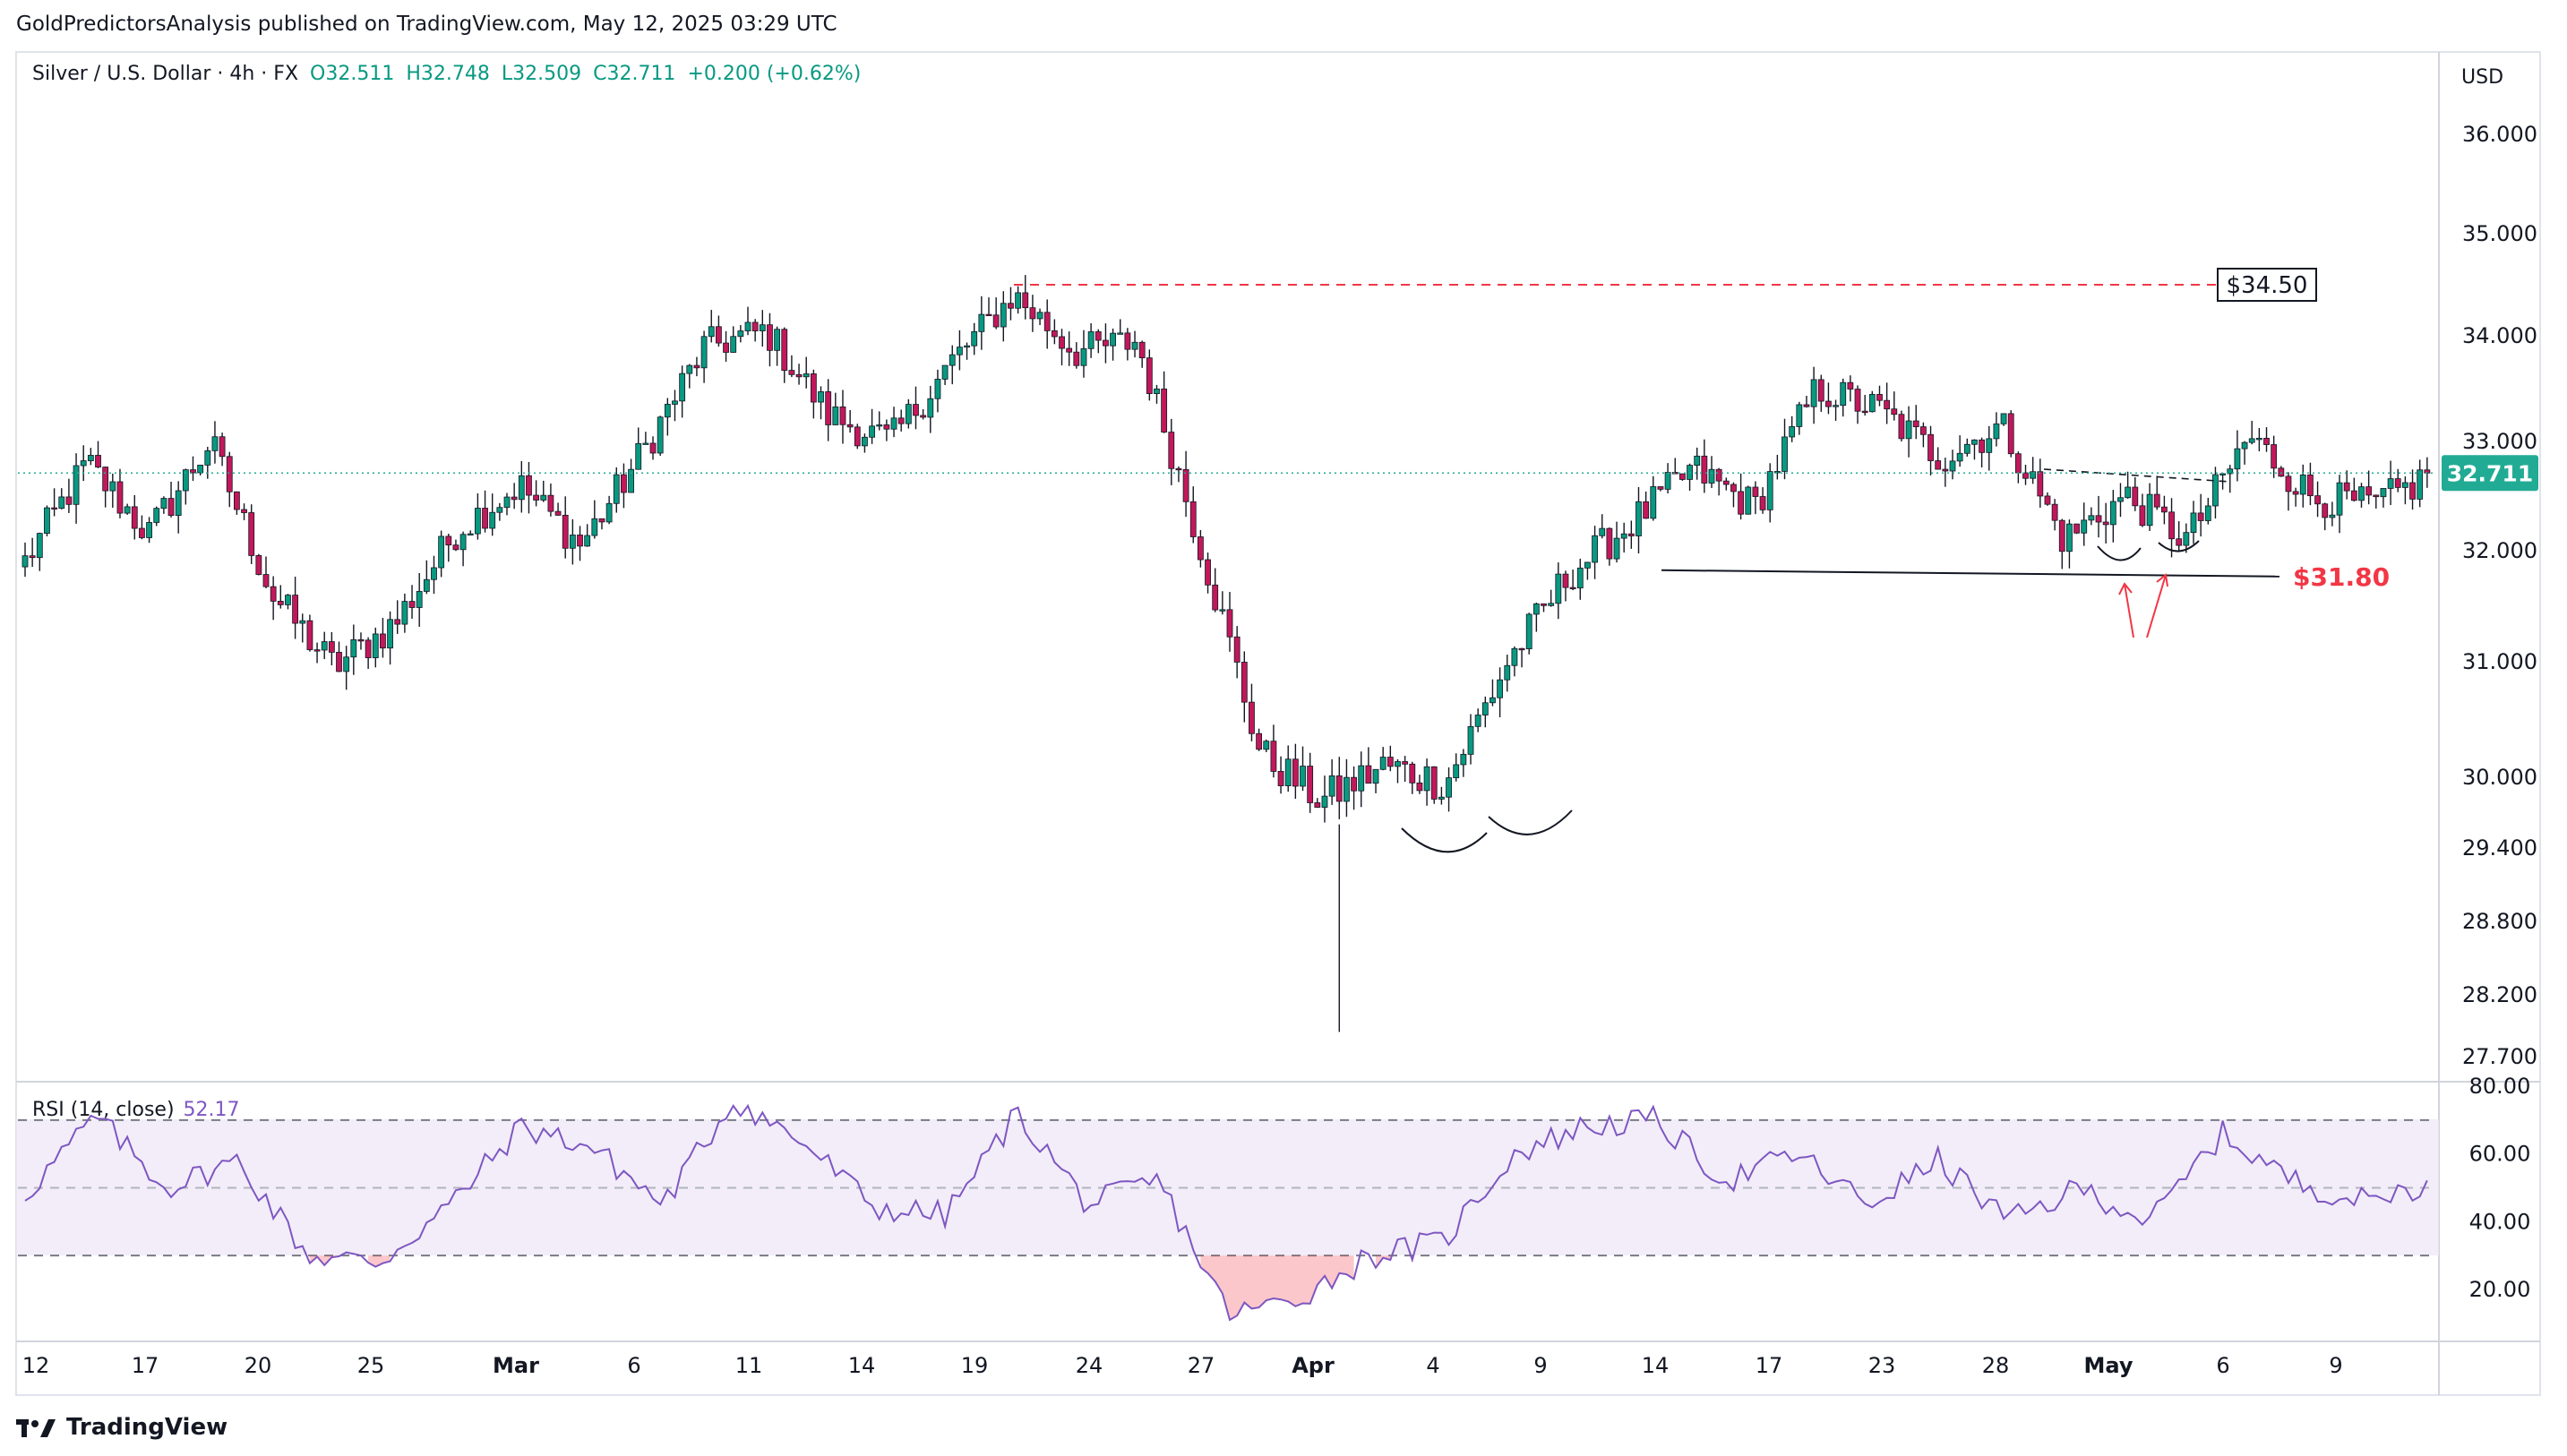  I want to click on bottom-arc-small-right, so click(2179, 546).